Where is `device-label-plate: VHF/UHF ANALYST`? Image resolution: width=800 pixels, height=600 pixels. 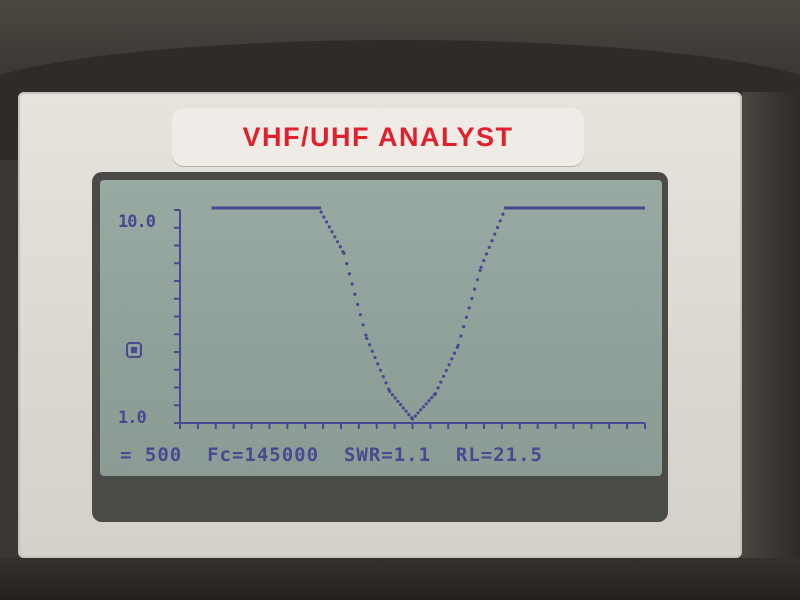
device-label-plate: VHF/UHF ANALYST is located at coordinates (378, 137).